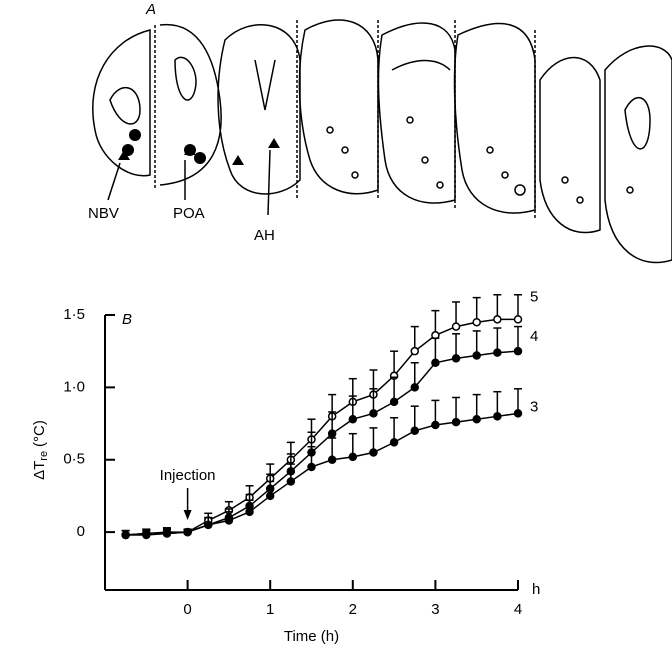  What do you see at coordinates (39, 433) in the screenshot?
I see `y-axis-title-part: (°C)` at bounding box center [39, 433].